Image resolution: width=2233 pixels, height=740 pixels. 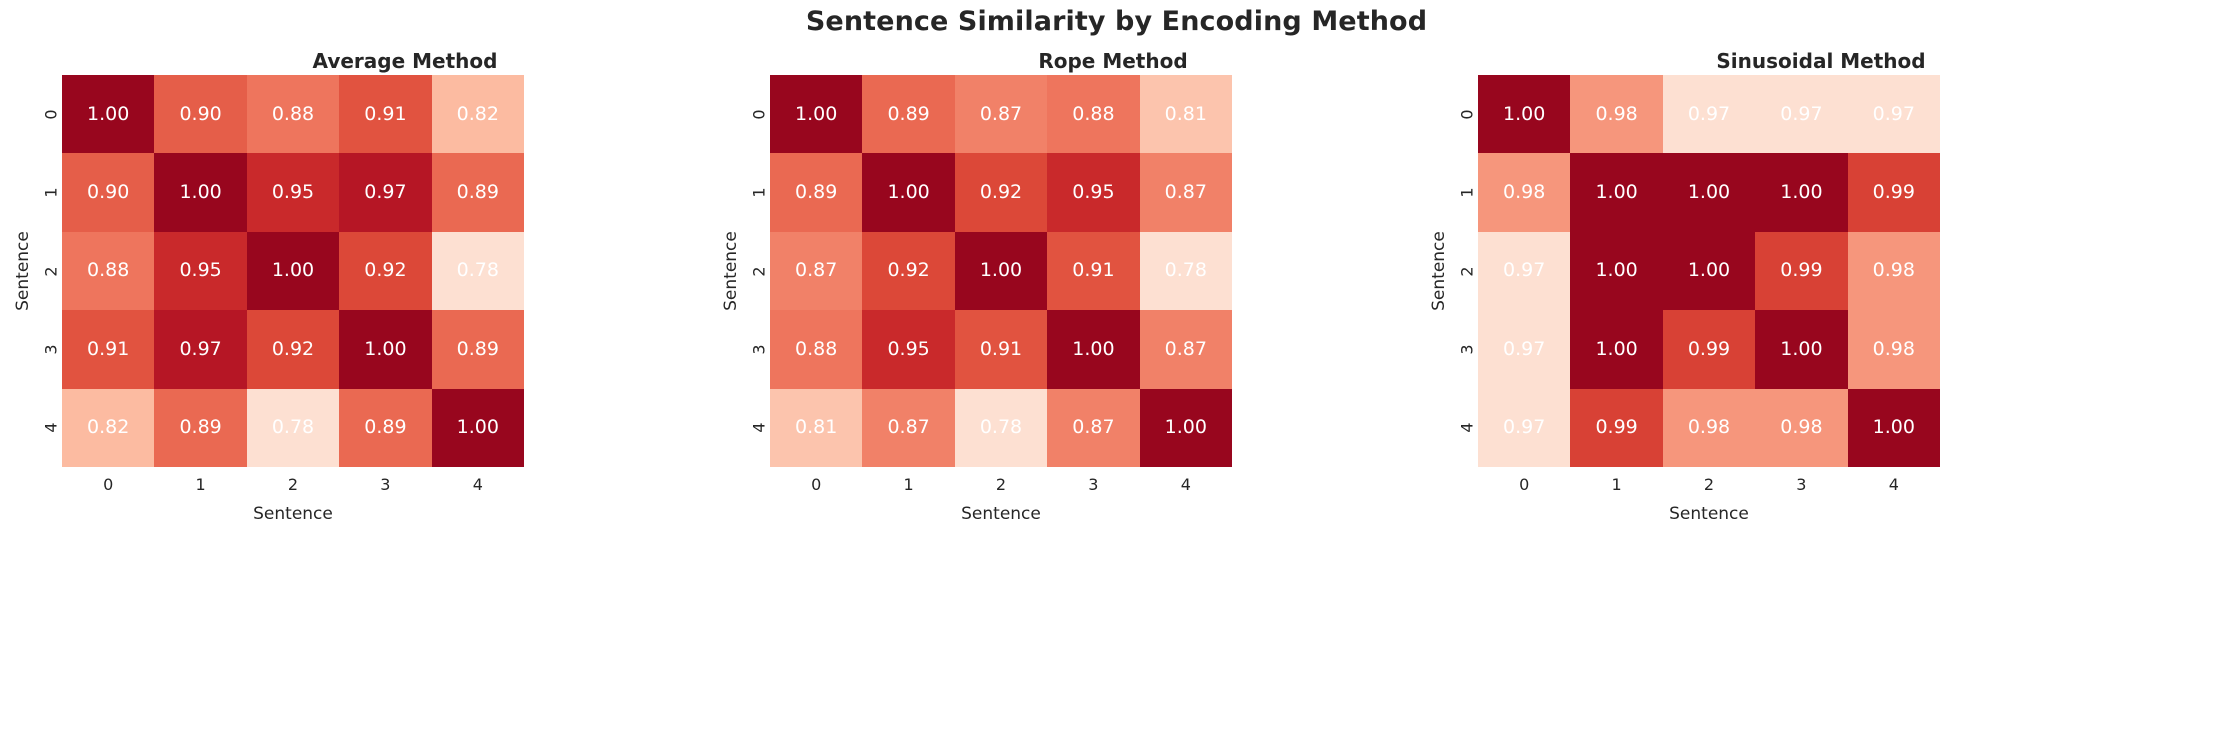 I want to click on x-tick-labels-sinusoidal: 0 1 2 3 4, so click(x=1709, y=484).